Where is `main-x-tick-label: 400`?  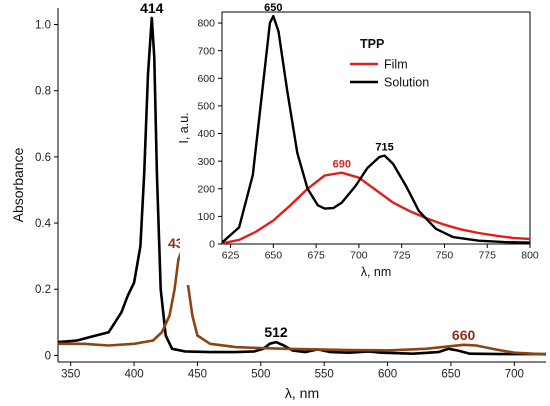
main-x-tick-label: 400 is located at coordinates (133, 375).